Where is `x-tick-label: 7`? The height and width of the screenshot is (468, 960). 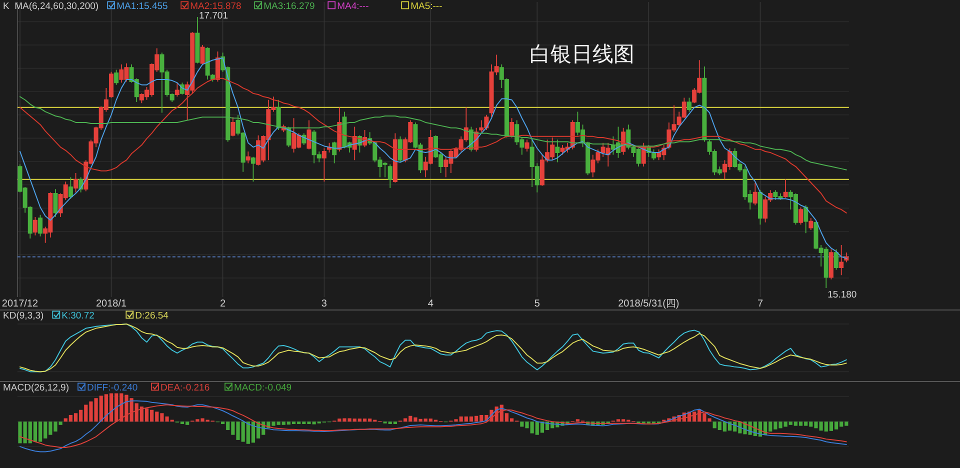 x-tick-label: 7 is located at coordinates (760, 304).